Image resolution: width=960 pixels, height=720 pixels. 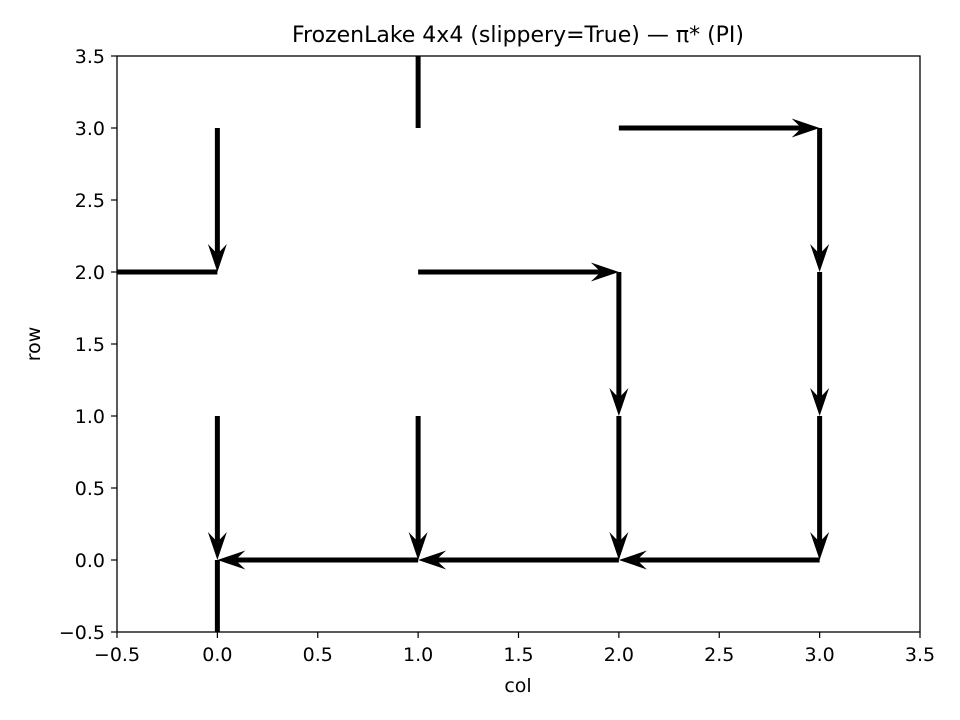 I want to click on x-tick-label: −0.5, so click(x=117, y=655).